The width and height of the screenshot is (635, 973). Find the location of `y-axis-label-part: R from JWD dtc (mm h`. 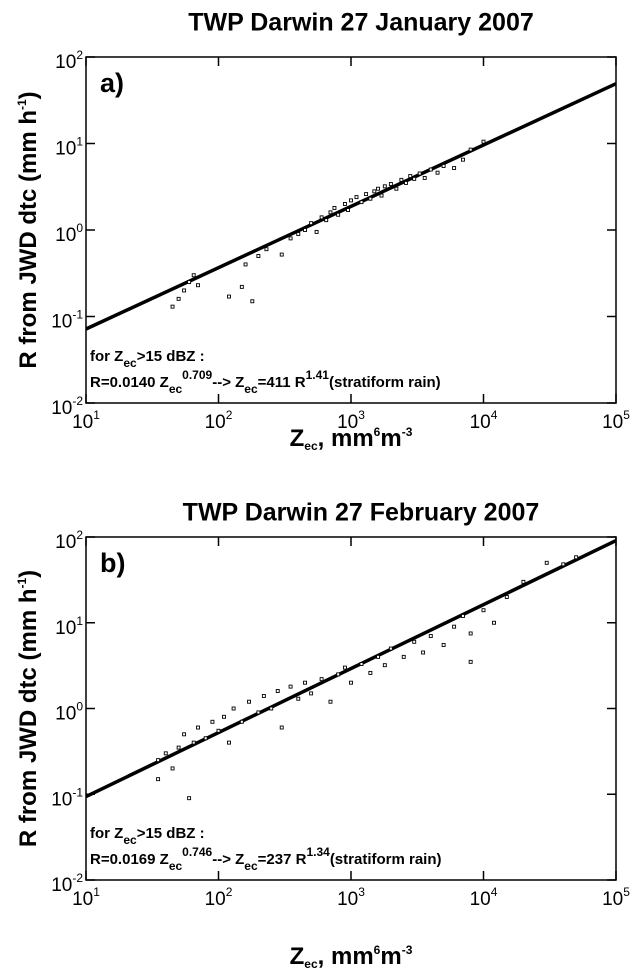

y-axis-label-part: R from JWD dtc (mm h is located at coordinates (28, 718).